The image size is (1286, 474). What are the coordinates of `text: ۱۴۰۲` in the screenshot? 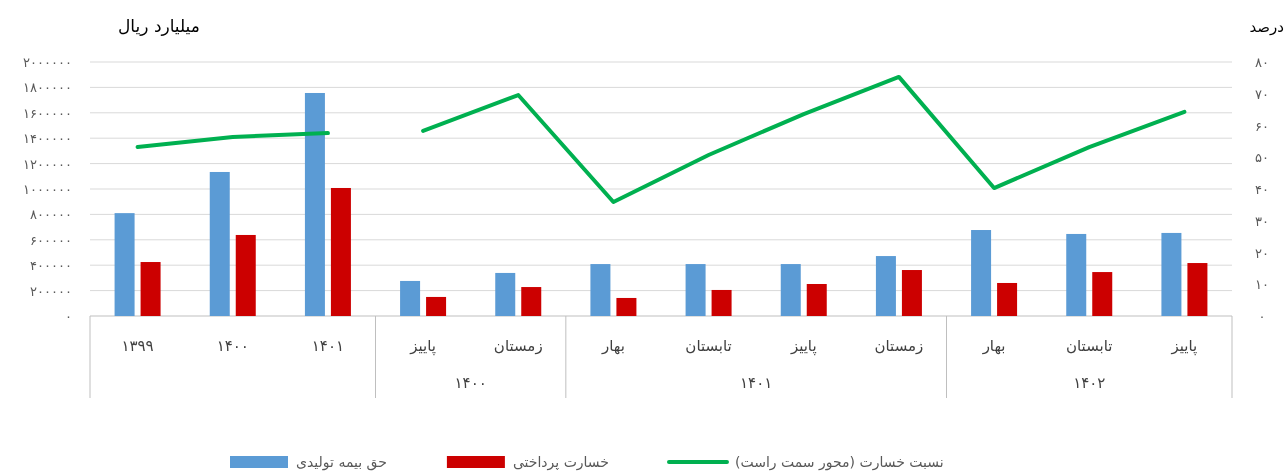 It's located at (1089, 383).